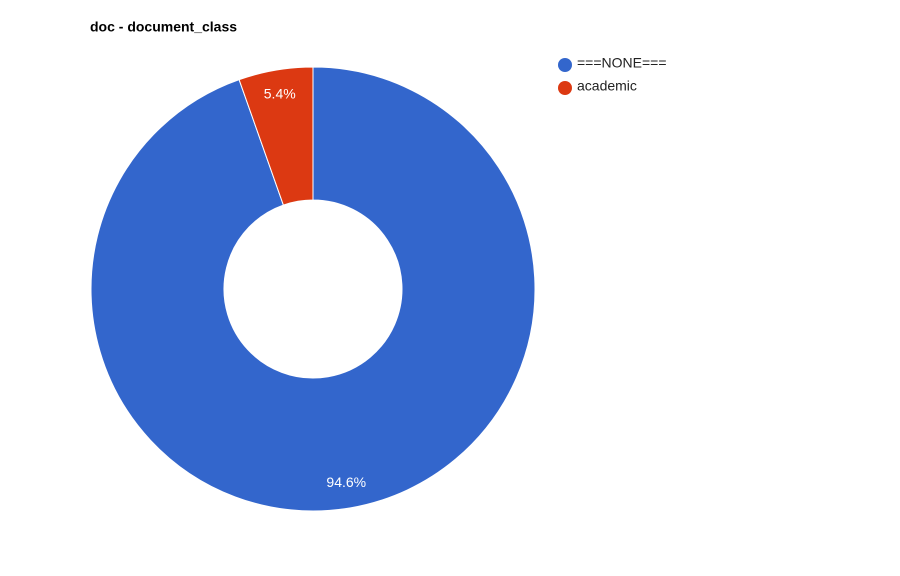  Describe the element at coordinates (607, 86) in the screenshot. I see `legend-label: academic` at that location.